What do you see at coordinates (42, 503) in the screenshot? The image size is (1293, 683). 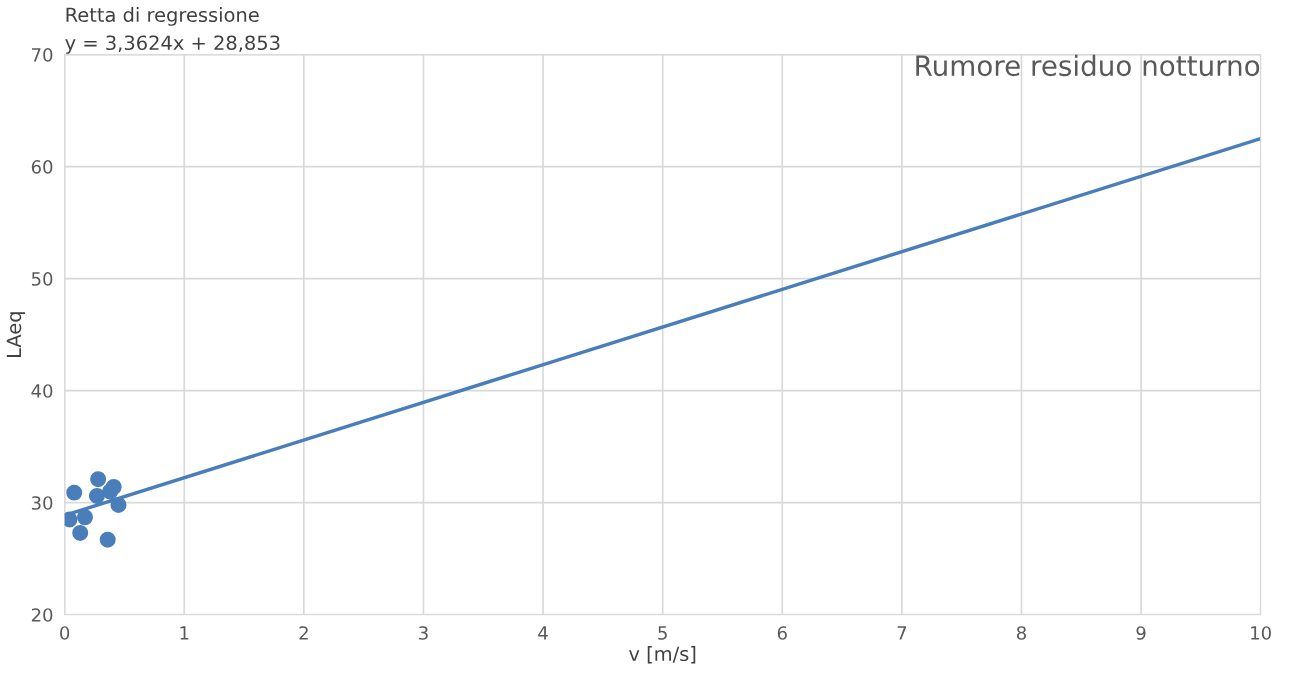 I see `y-tick-label: 30` at bounding box center [42, 503].